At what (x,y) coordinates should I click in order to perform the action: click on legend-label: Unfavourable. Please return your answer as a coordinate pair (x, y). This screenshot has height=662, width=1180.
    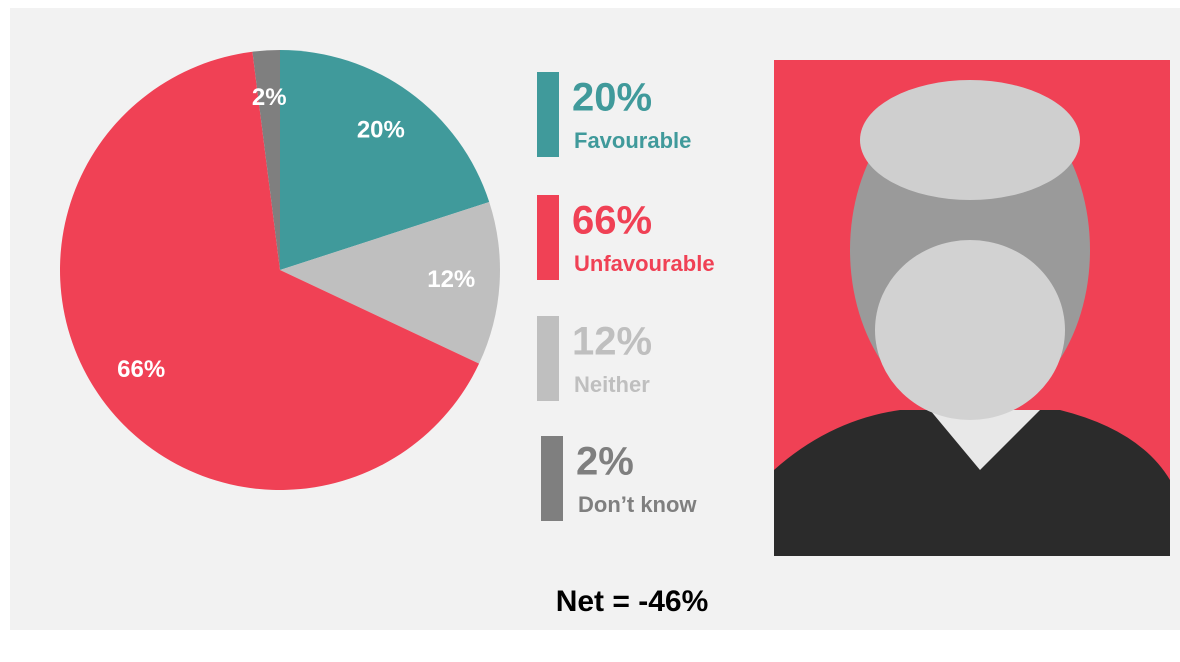
    Looking at the image, I should click on (644, 263).